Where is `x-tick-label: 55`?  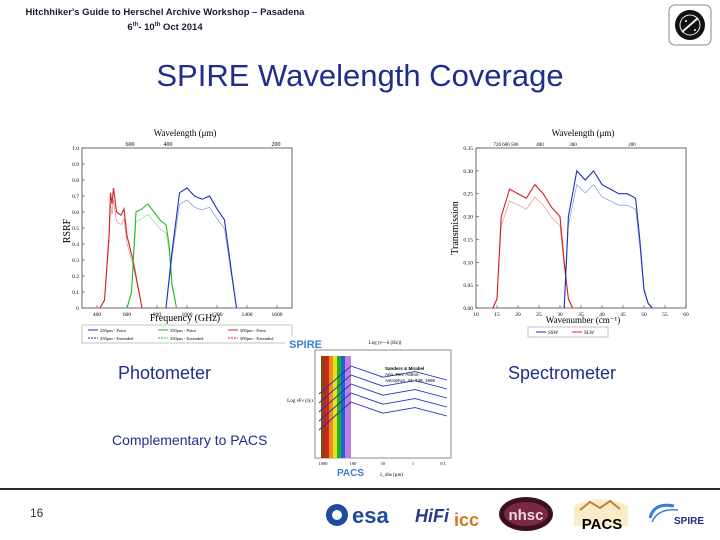
x-tick-label: 55 is located at coordinates (665, 315).